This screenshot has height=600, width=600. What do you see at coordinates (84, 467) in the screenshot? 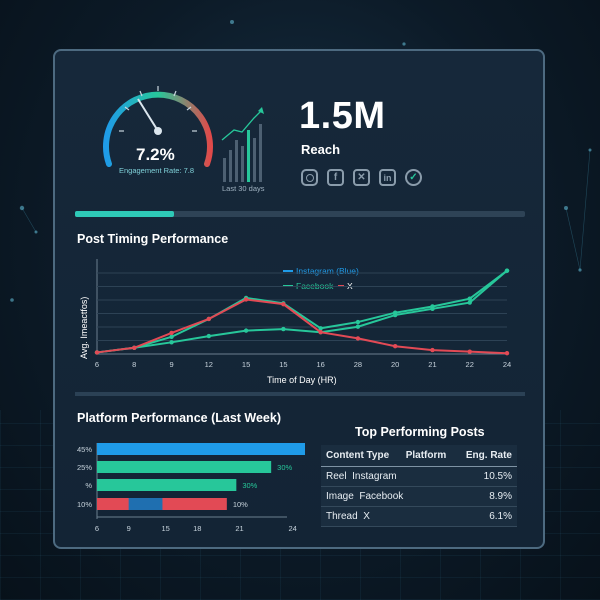
I see `bar-category-label: 25%` at bounding box center [84, 467].